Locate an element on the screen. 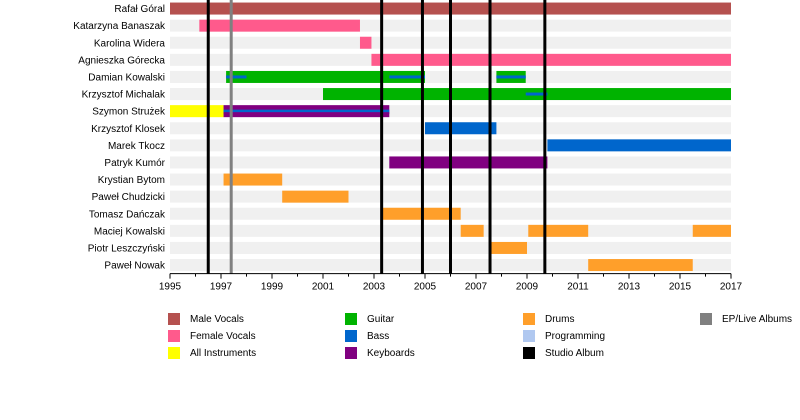 The image size is (800, 420). legend-item: Programming is located at coordinates (564, 336).